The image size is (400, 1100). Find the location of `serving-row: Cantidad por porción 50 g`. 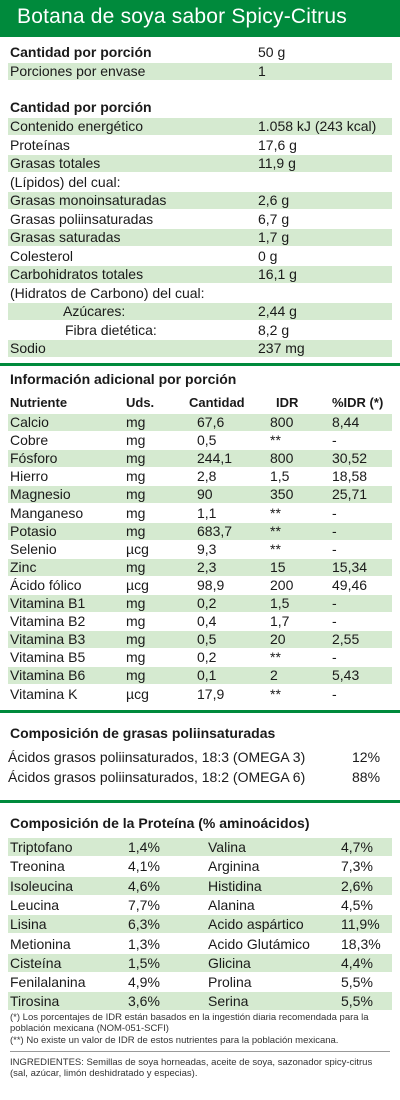

serving-row: Cantidad por porción 50 g is located at coordinates (200, 52).